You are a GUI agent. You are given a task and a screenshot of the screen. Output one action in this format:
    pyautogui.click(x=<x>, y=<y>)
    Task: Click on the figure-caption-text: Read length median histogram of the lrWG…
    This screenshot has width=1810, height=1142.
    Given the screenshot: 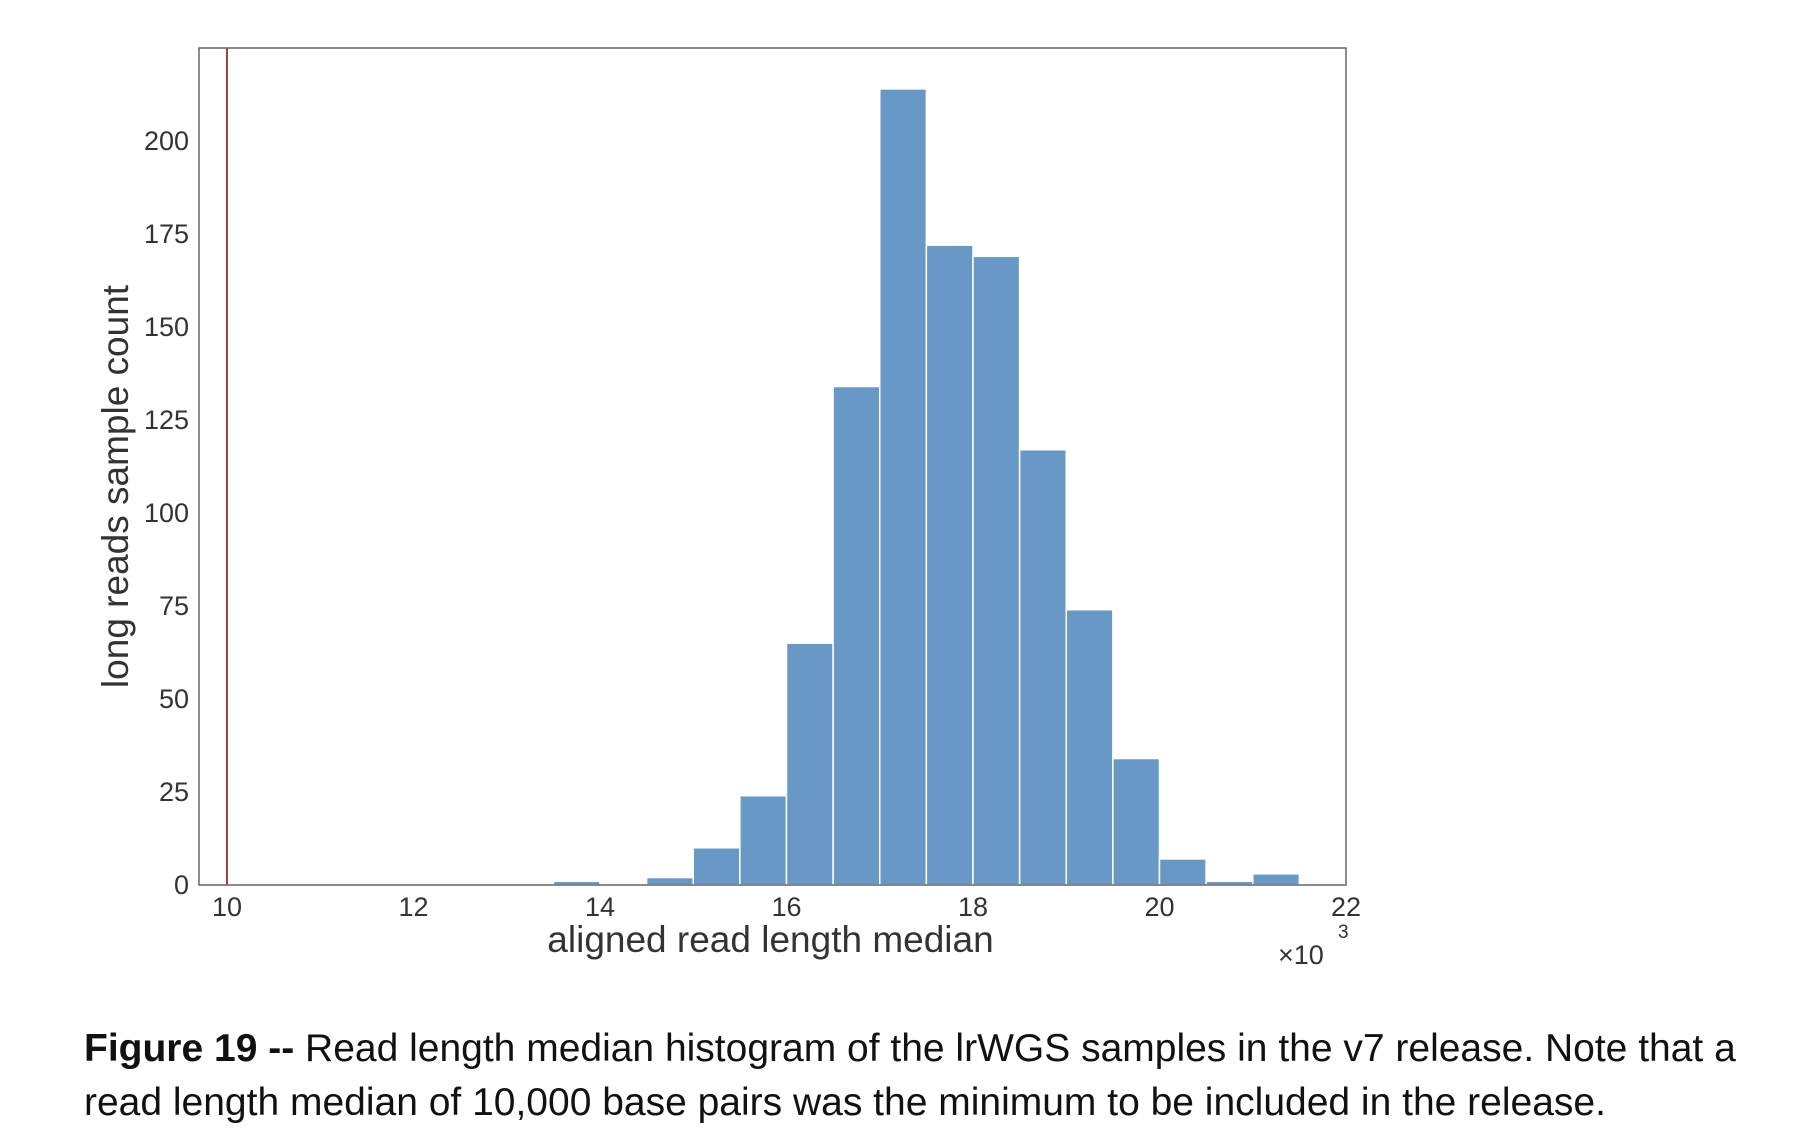 What is the action you would take?
    pyautogui.click(x=910, y=1075)
    